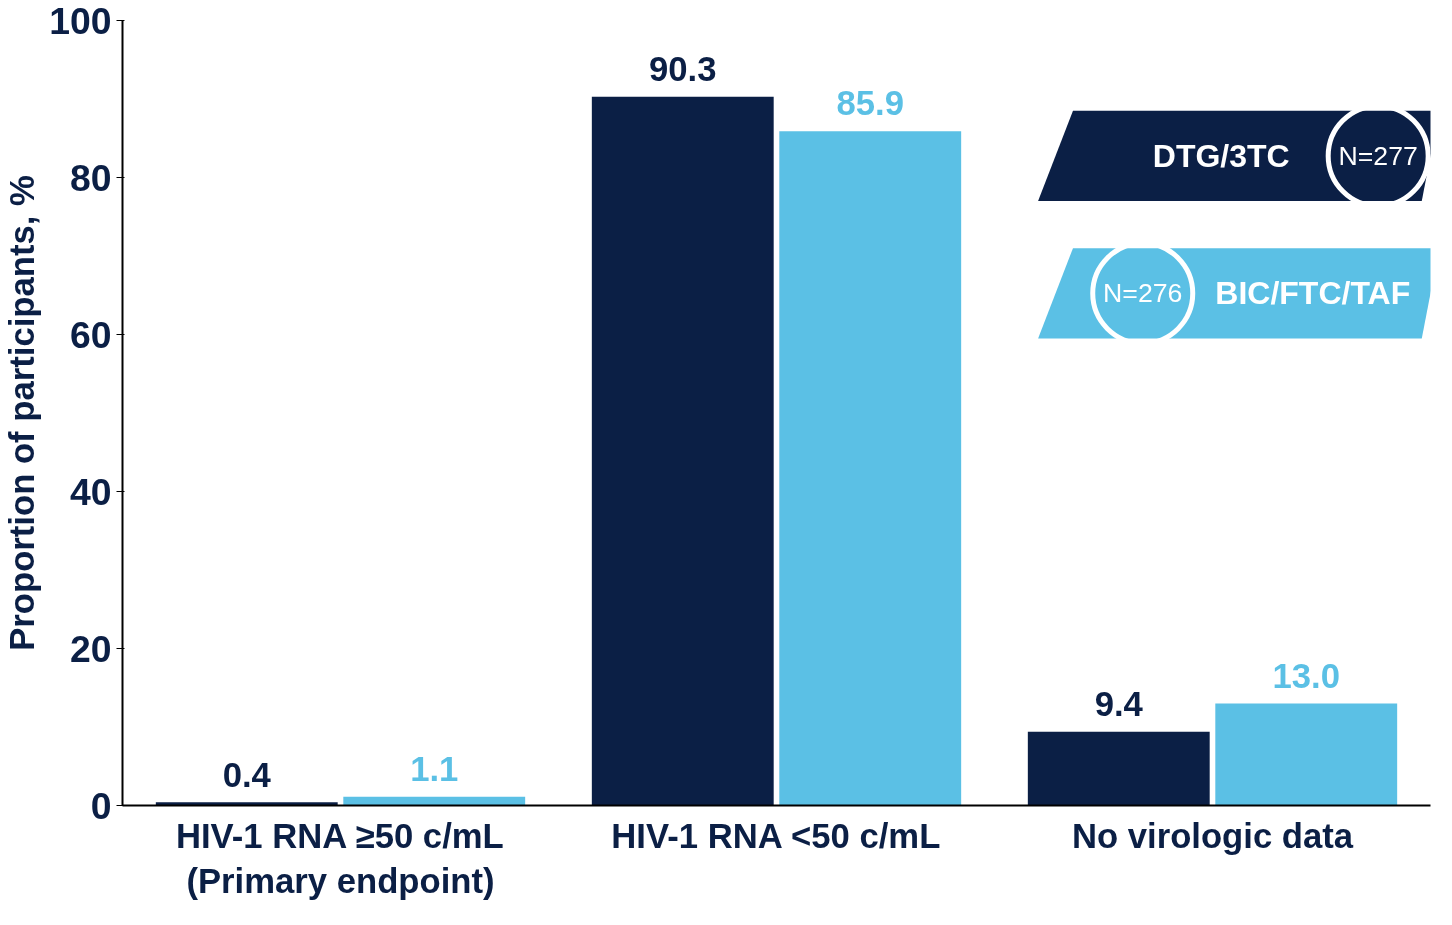 The image size is (1452, 925). I want to click on annotation: N=276, so click(1143, 293).